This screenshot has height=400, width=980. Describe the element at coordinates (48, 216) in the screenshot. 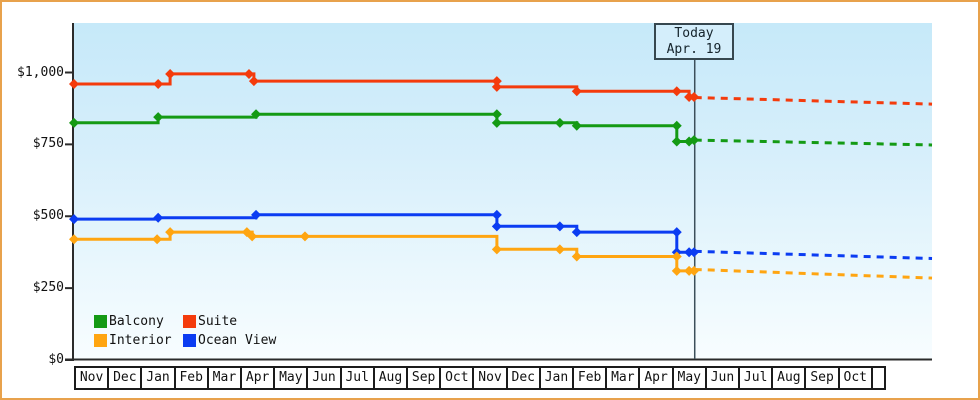

I see `y-axis-label: $500` at that location.